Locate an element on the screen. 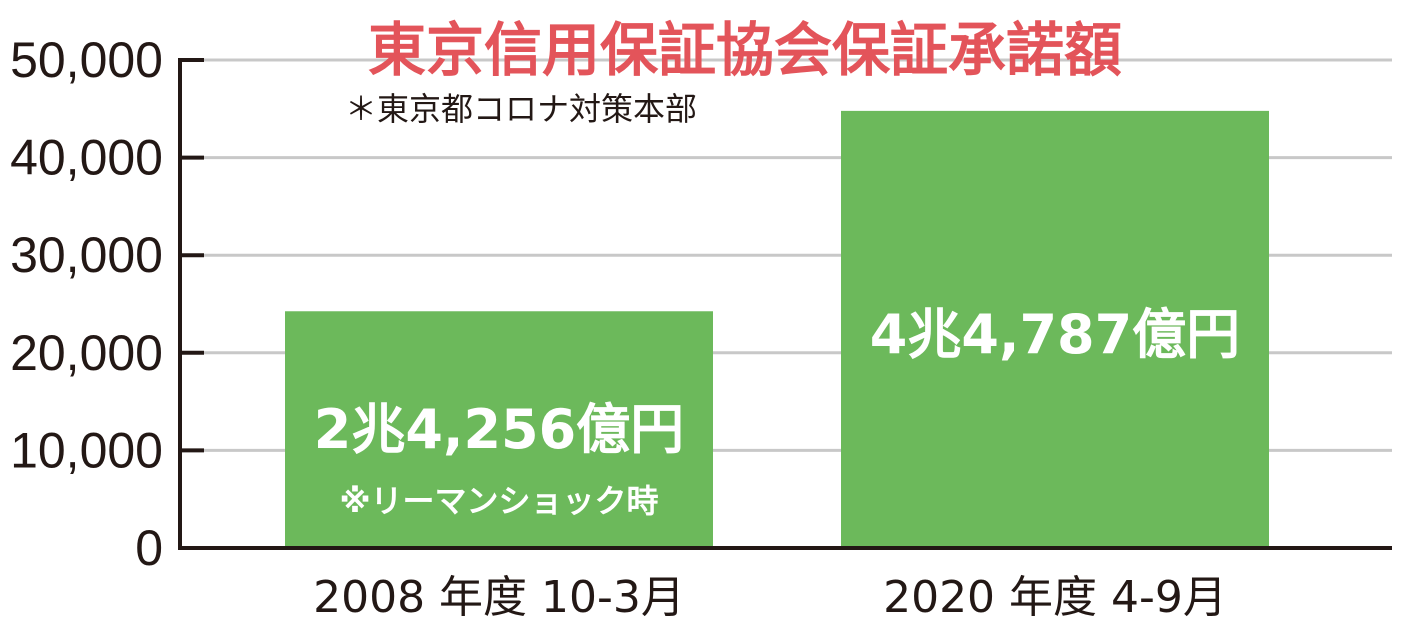 This screenshot has width=1410, height=632. bar-value-label: 4兆4,787億円 is located at coordinates (1055, 334).